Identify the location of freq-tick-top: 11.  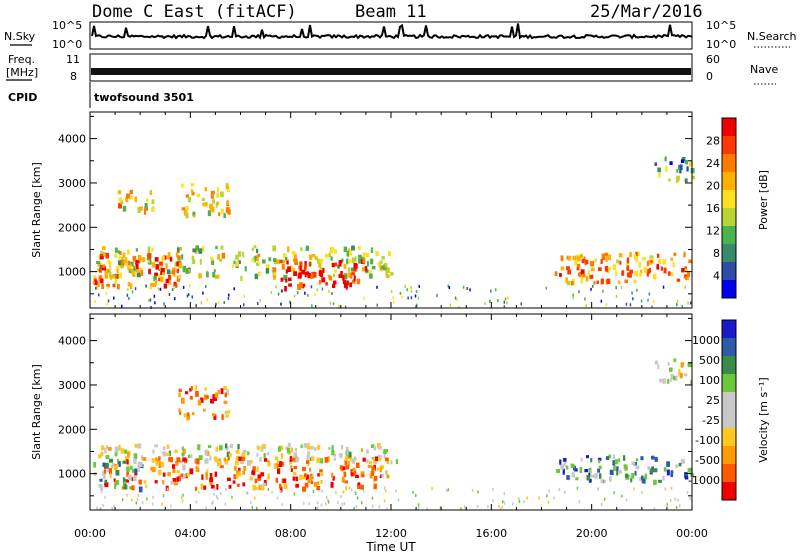
(73, 59).